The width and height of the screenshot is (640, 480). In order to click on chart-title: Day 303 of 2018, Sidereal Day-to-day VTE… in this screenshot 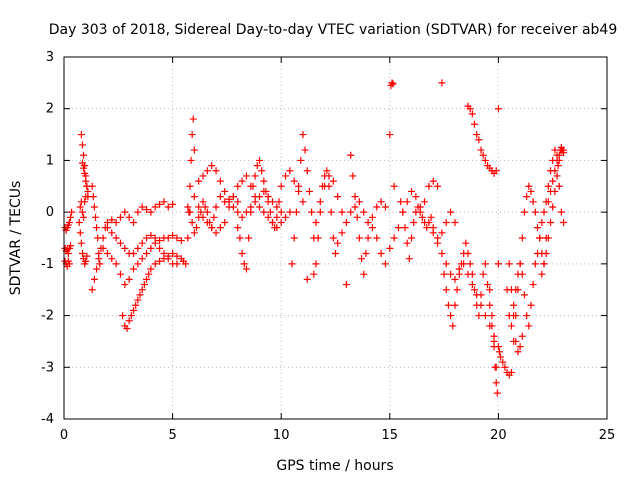, I will do `click(333, 30)`.